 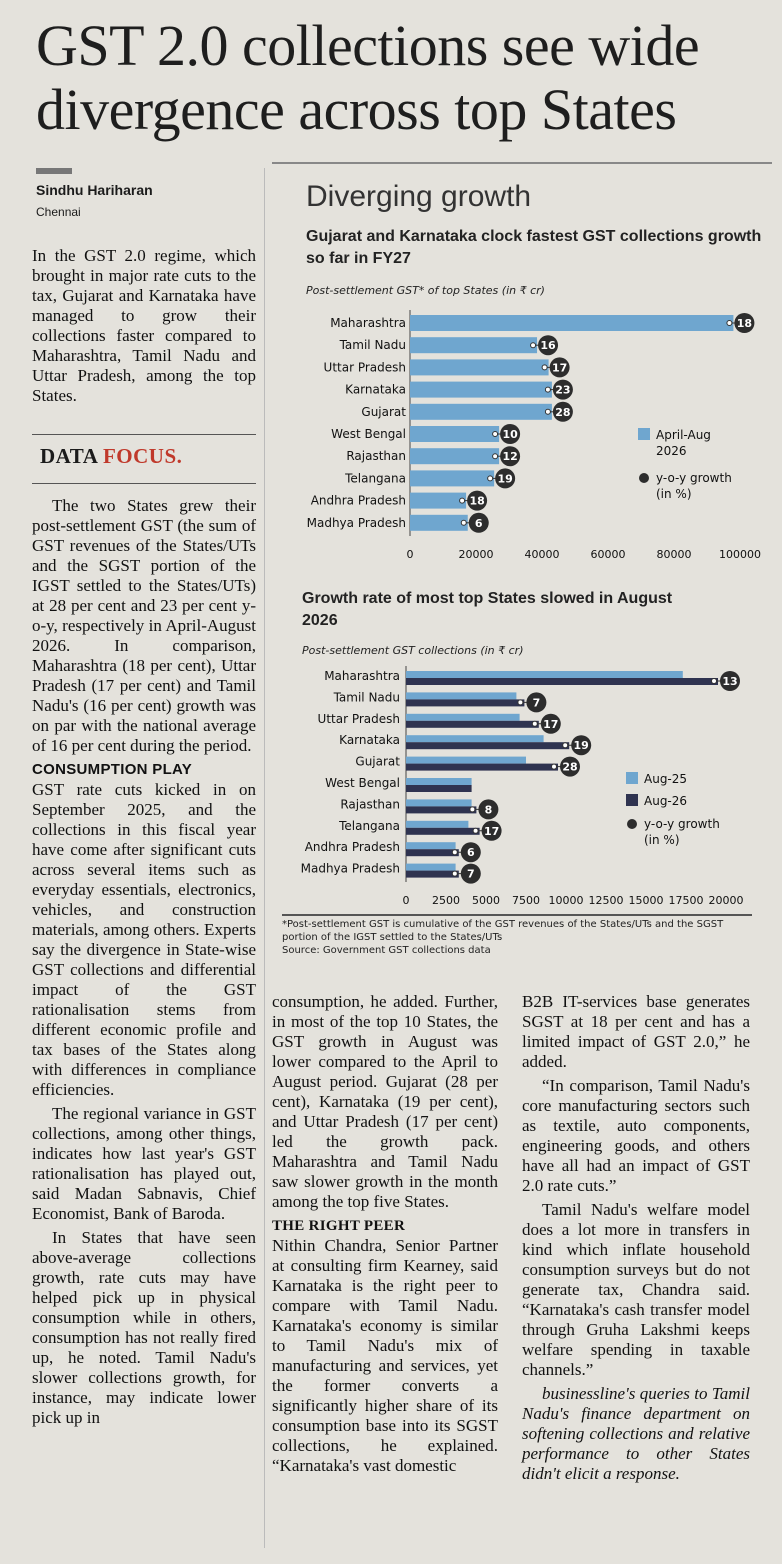 What do you see at coordinates (383, 412) in the screenshot?
I see `chart-1-category-label: Gujarat` at bounding box center [383, 412].